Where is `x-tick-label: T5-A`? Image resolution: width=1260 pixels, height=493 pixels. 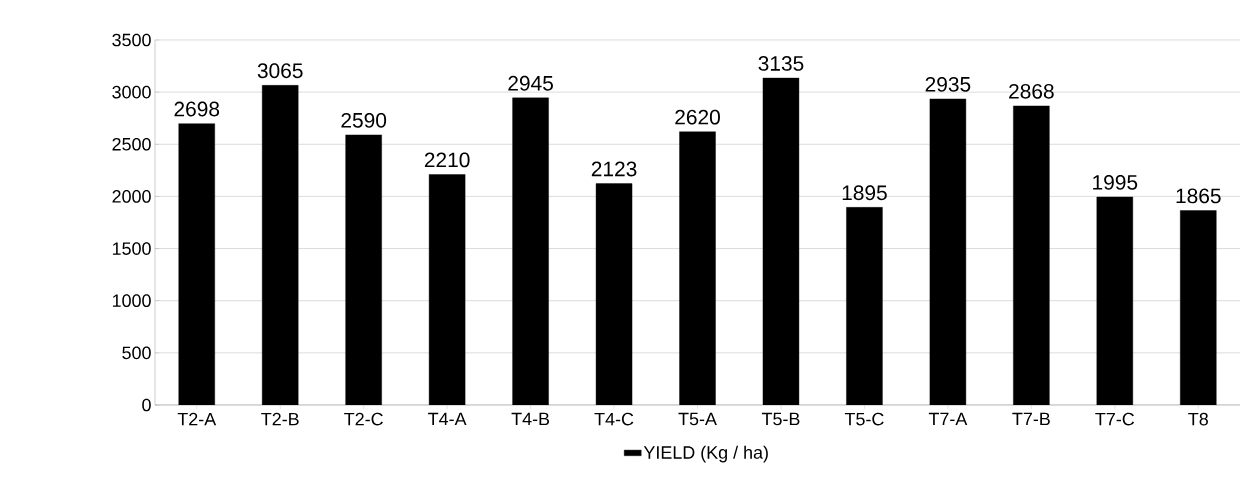
x-tick-label: T5-A is located at coordinates (697, 419).